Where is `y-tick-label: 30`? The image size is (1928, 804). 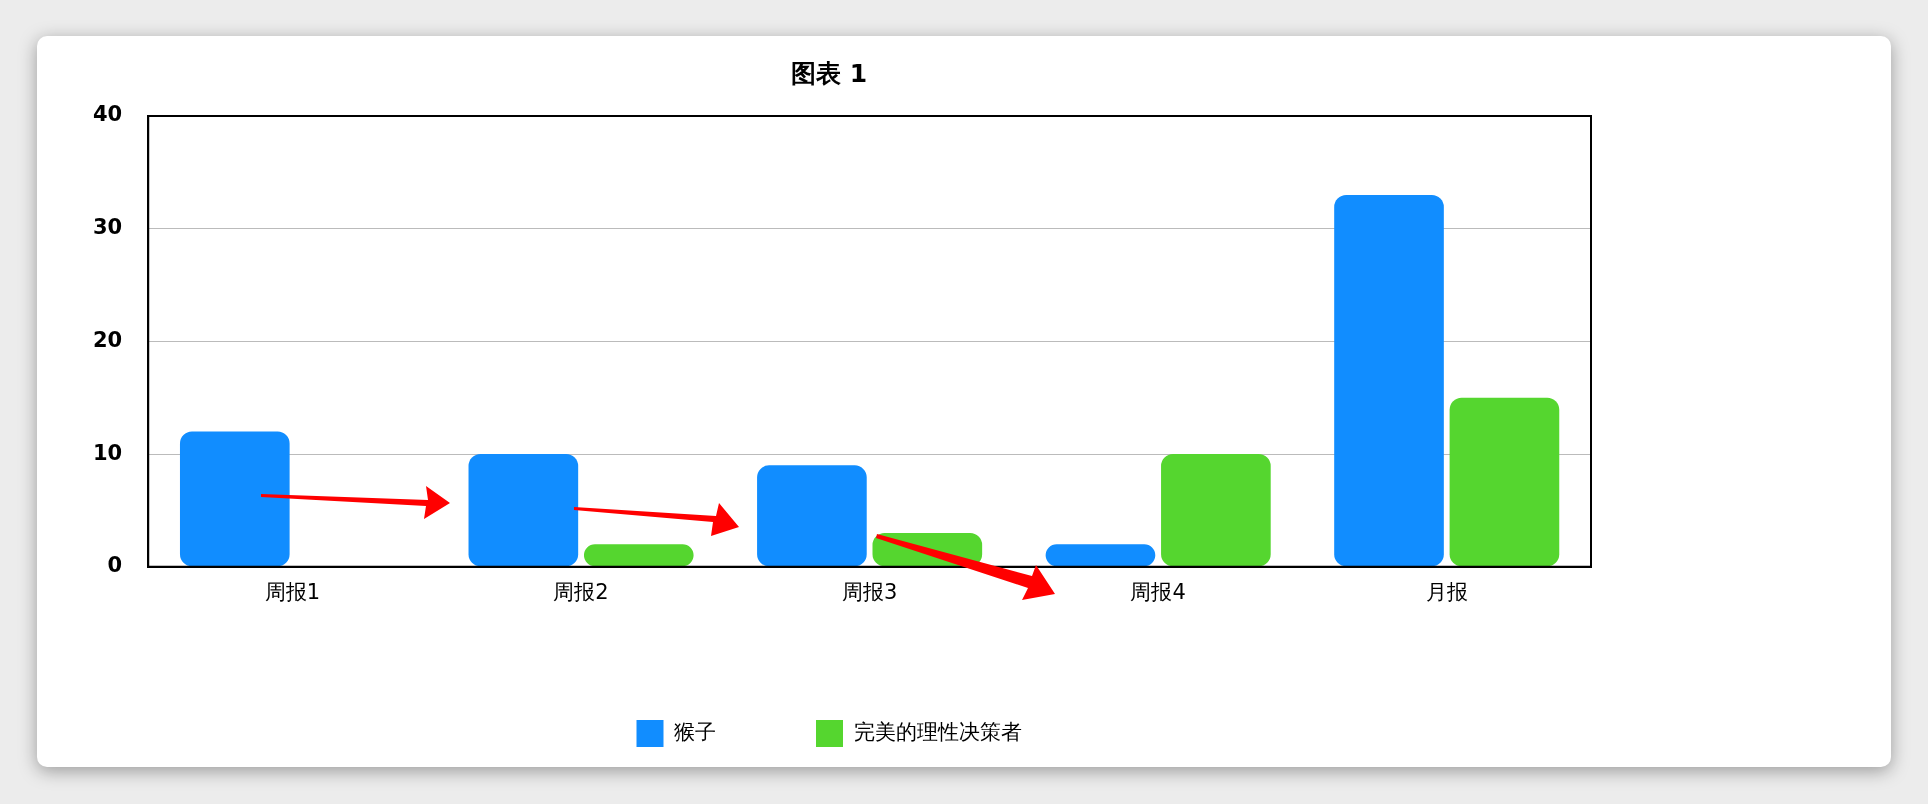 y-tick-label: 30 is located at coordinates (107, 227).